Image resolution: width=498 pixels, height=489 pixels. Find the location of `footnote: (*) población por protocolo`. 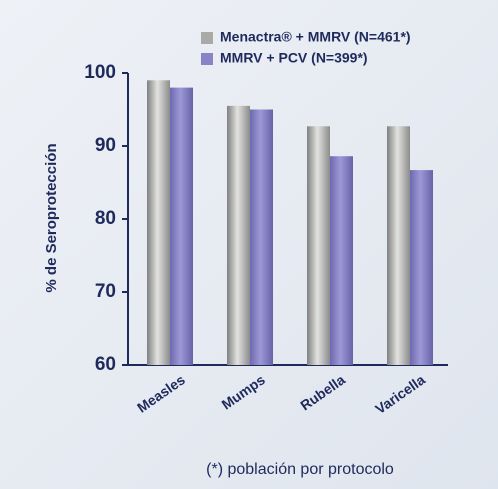

footnote: (*) población por protocolo is located at coordinates (300, 469).